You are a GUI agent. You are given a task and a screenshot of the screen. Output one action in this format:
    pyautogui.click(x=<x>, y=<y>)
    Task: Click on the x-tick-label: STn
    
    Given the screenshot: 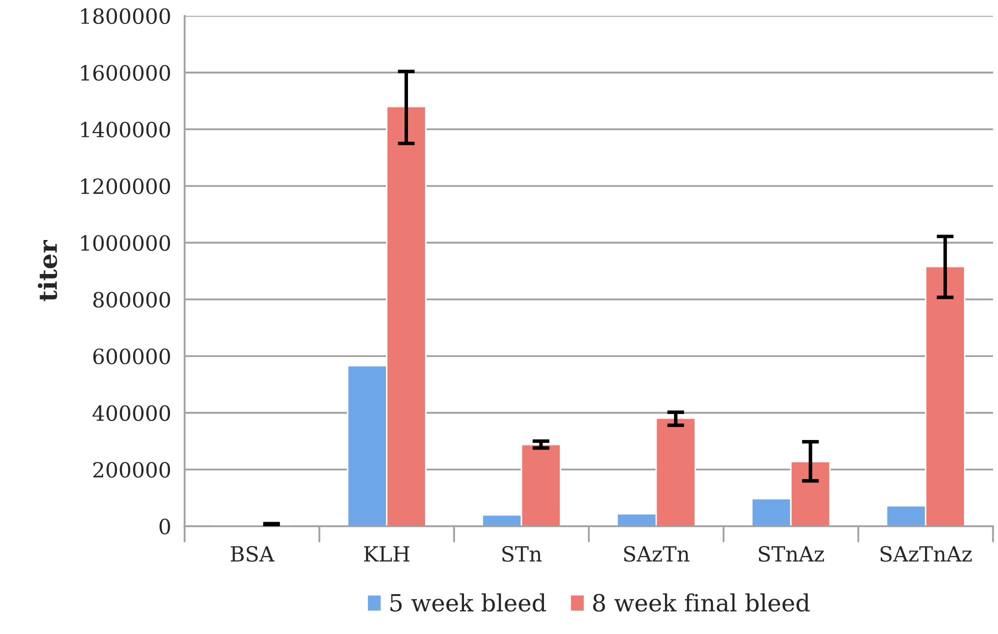 What is the action you would take?
    pyautogui.click(x=522, y=554)
    